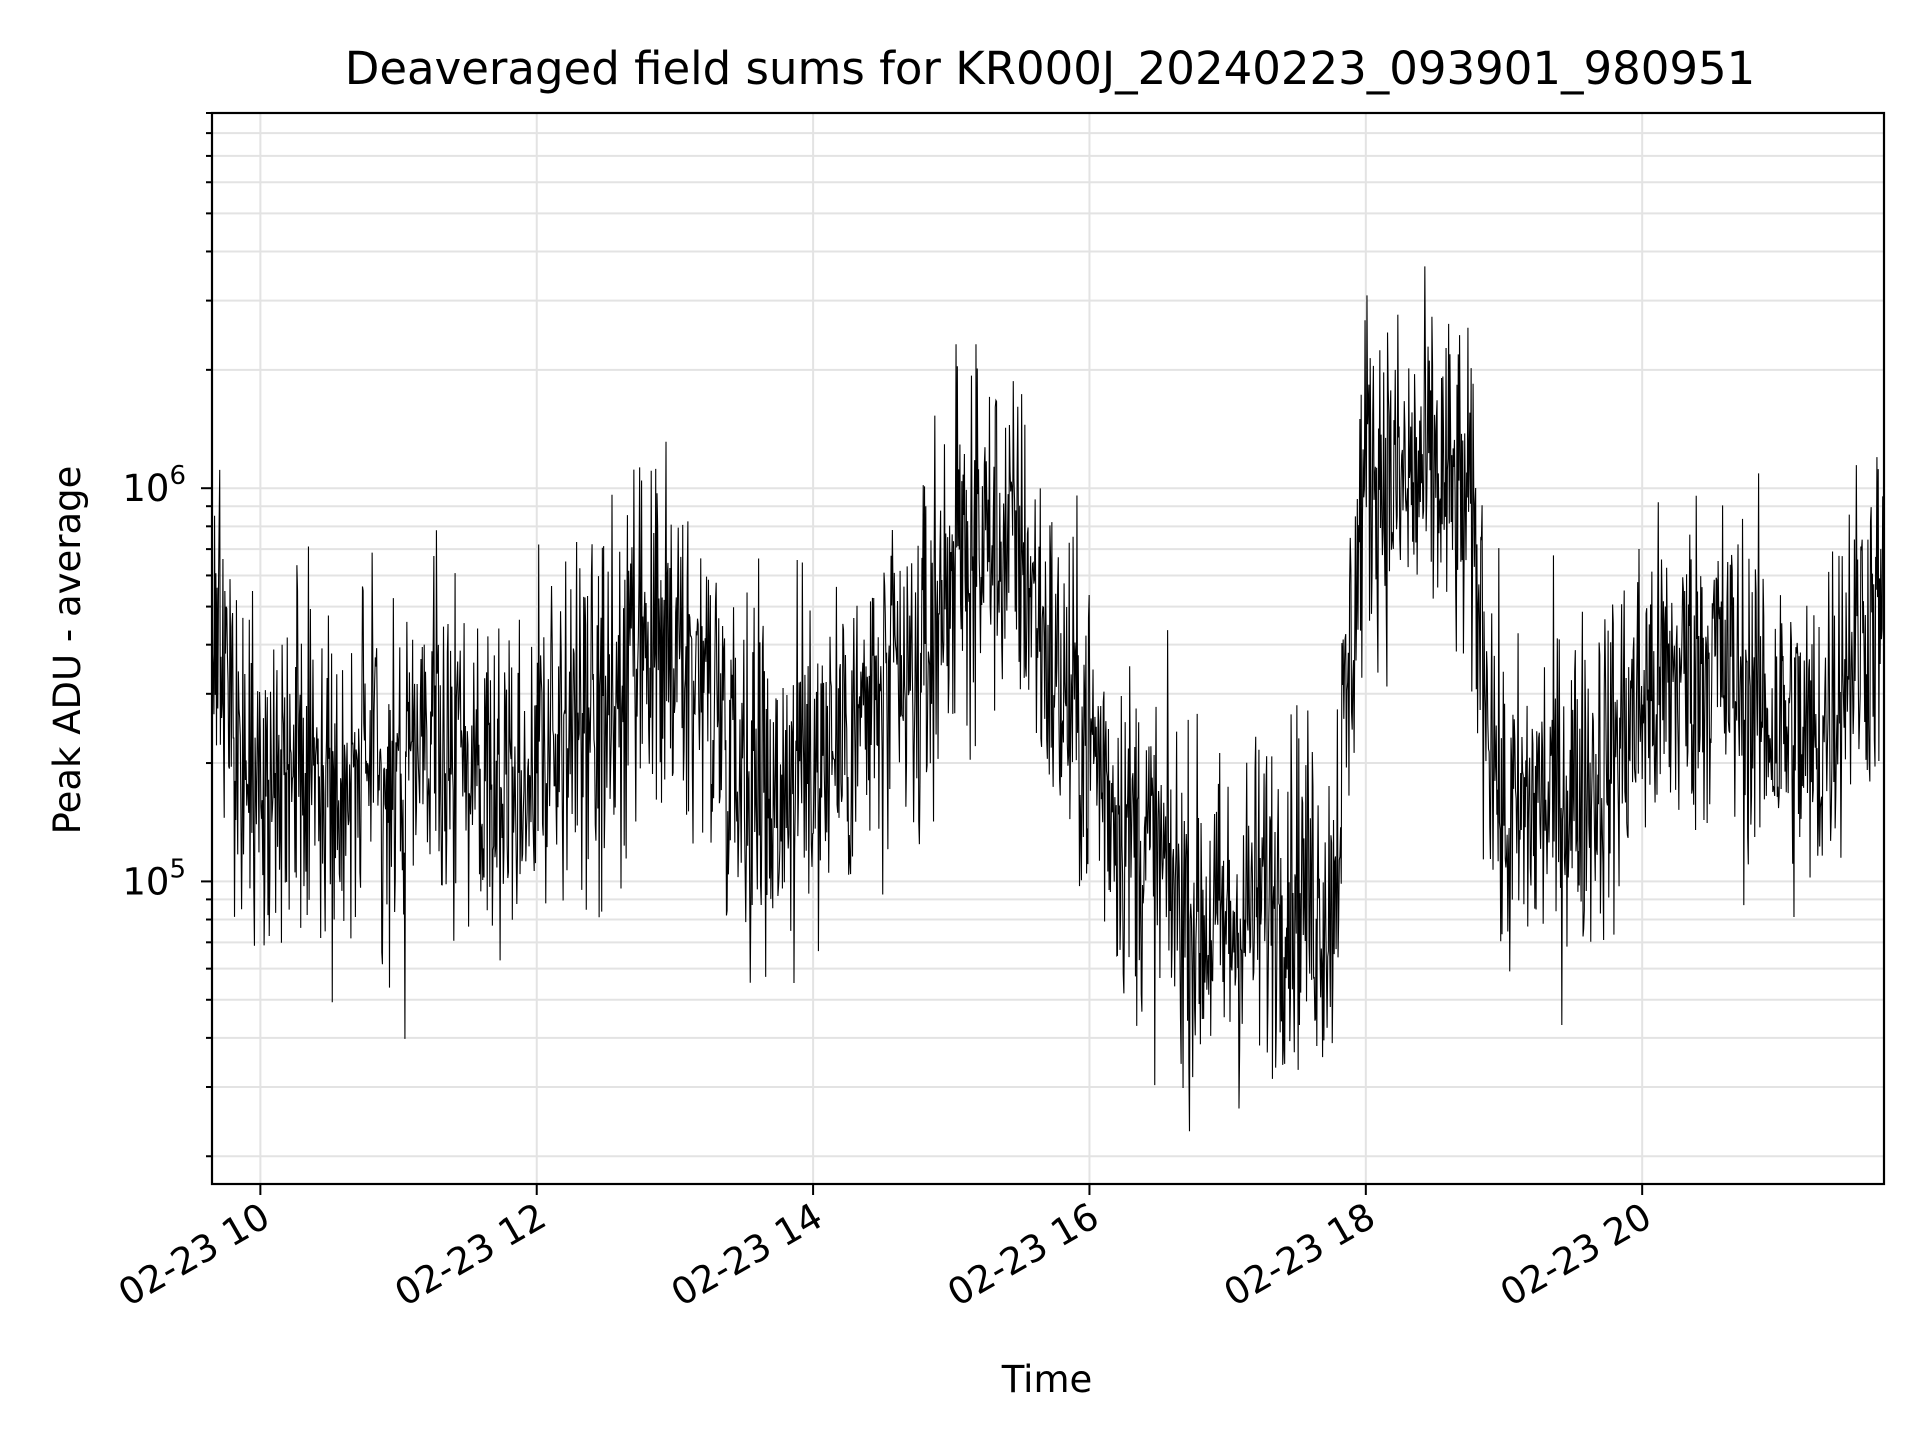 This screenshot has width=1920, height=1440. Describe the element at coordinates (154, 878) in the screenshot. I see `y-tick-label: 10⁵` at that location.